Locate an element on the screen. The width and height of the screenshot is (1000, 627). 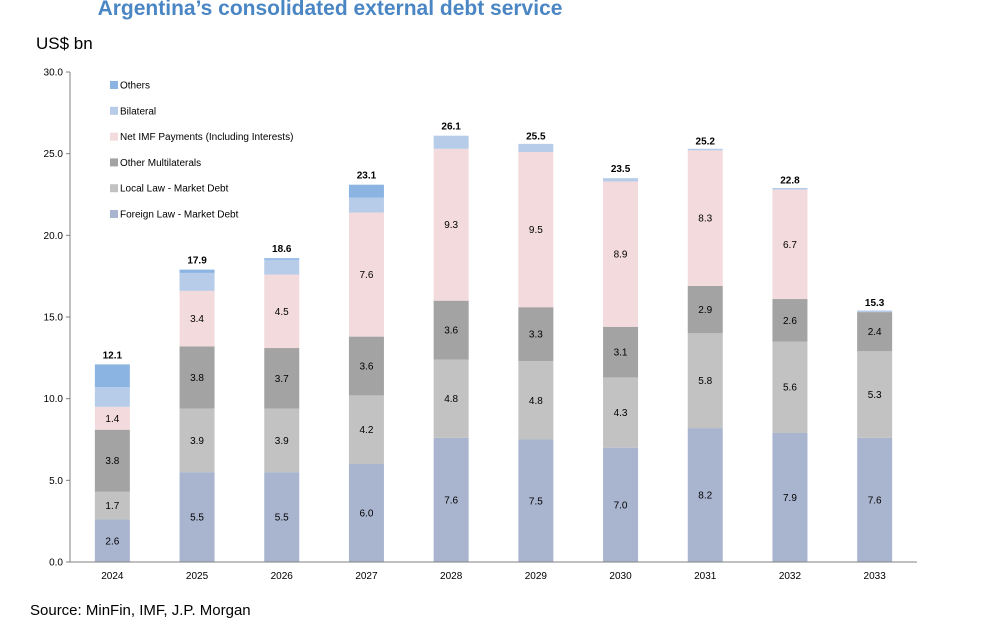
bar-value-label: 5.6 is located at coordinates (790, 388).